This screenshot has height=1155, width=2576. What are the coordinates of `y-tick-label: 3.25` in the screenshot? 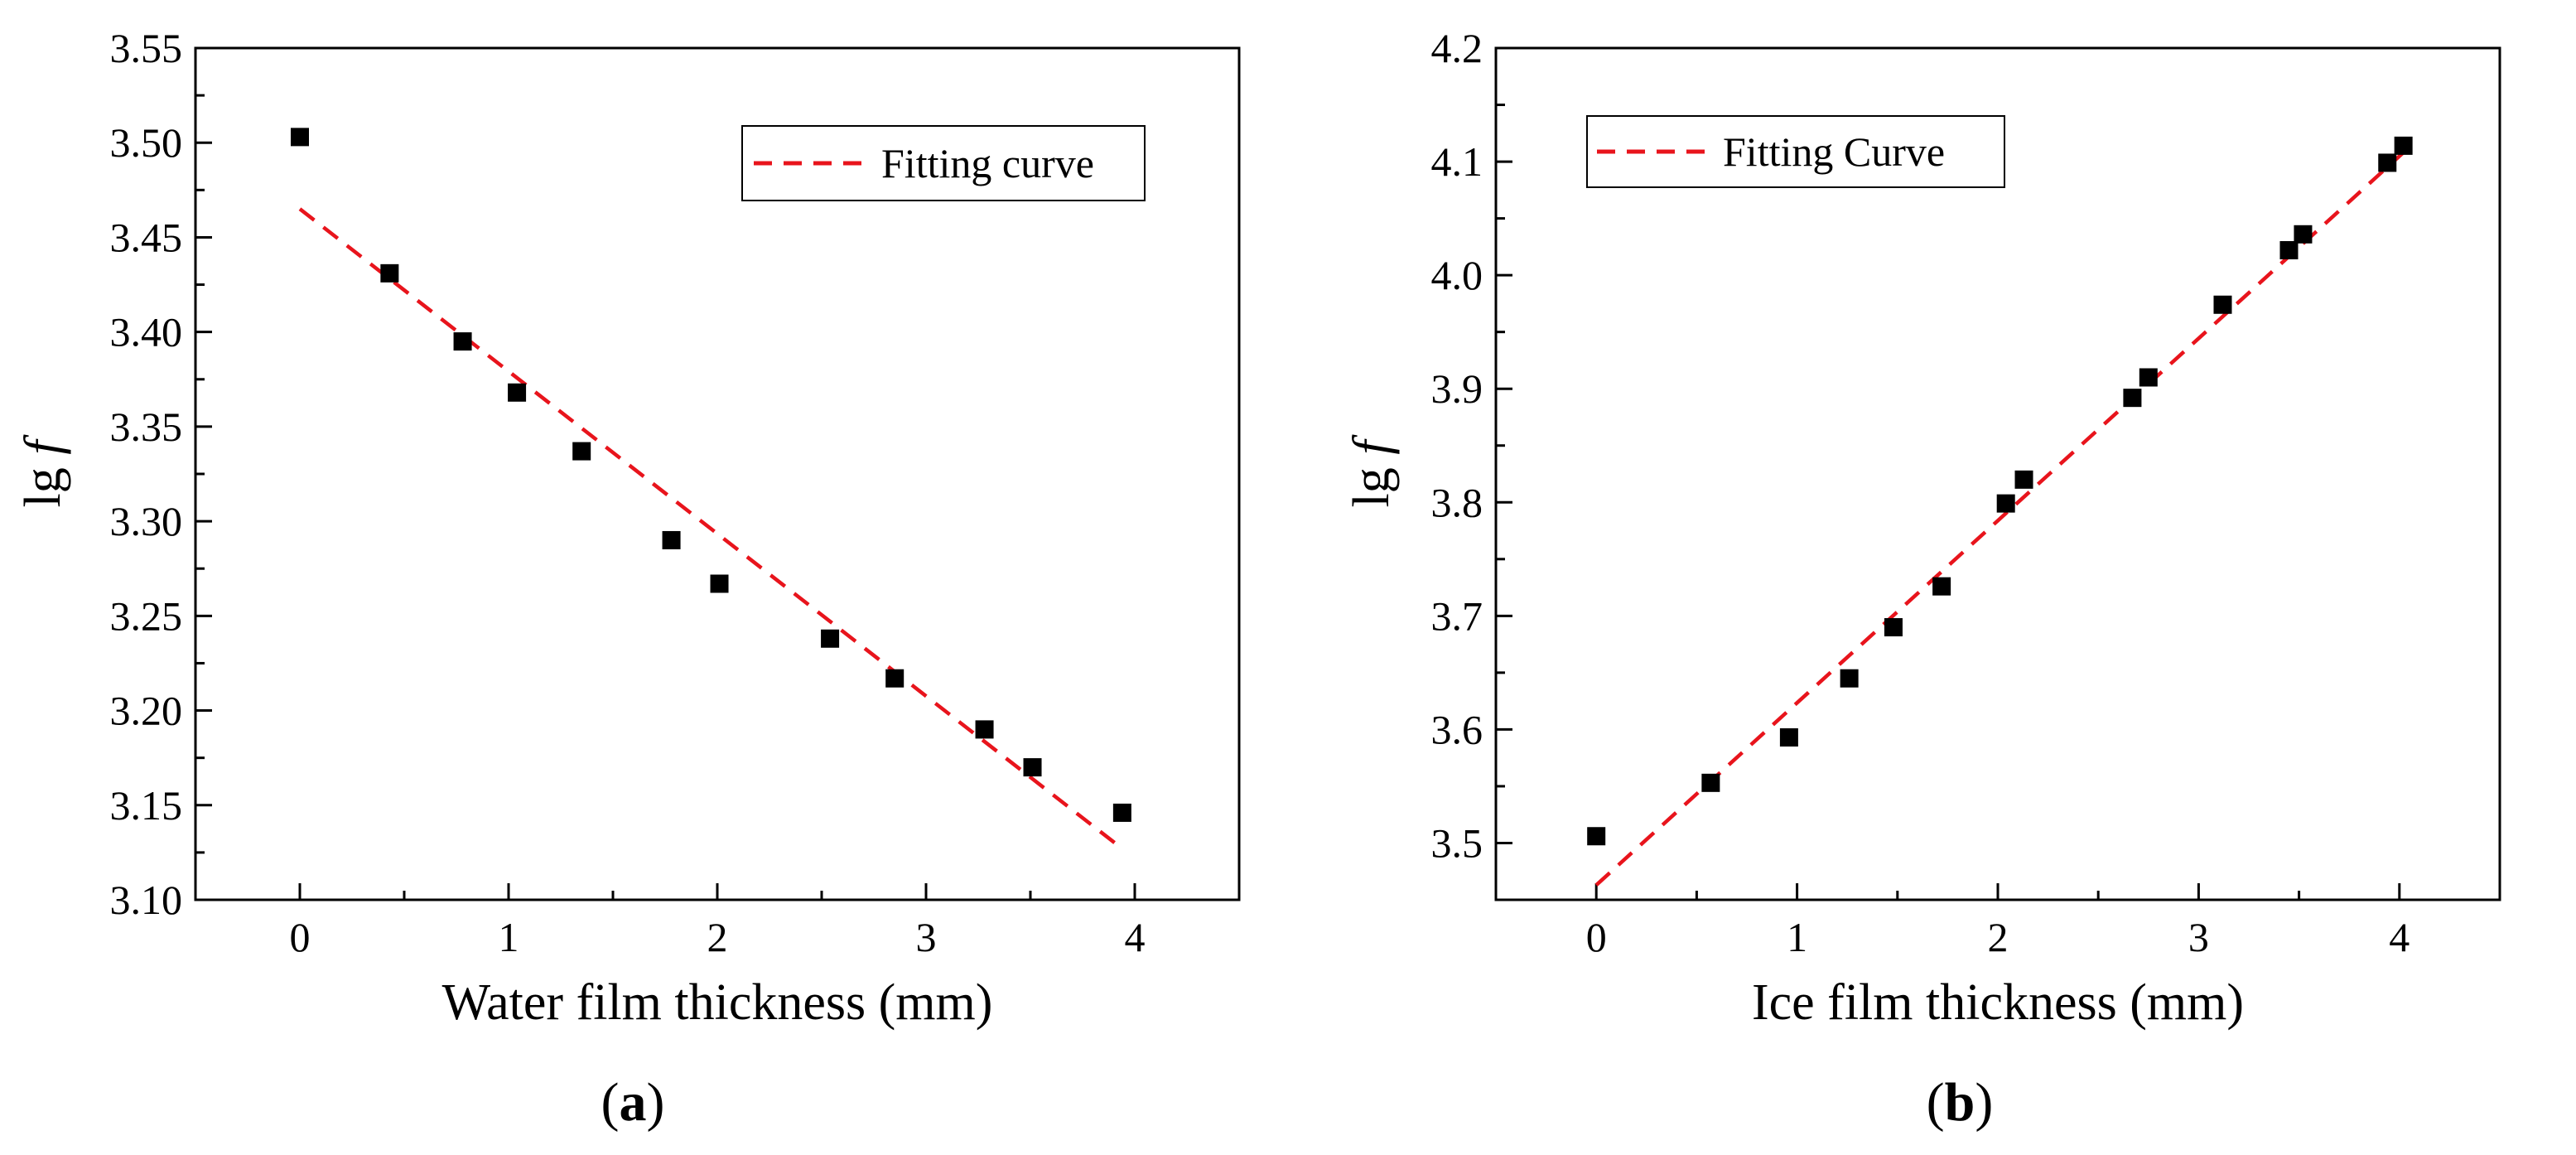 It's located at (146, 615).